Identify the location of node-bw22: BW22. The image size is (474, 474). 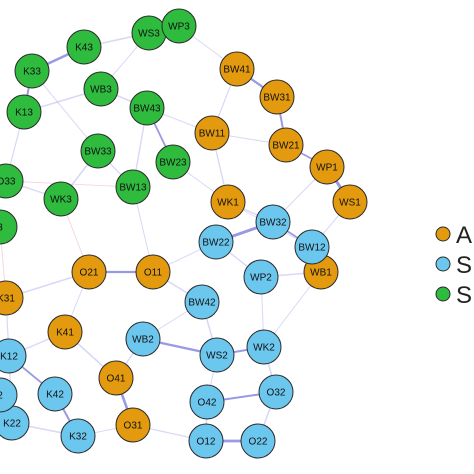
(216, 242).